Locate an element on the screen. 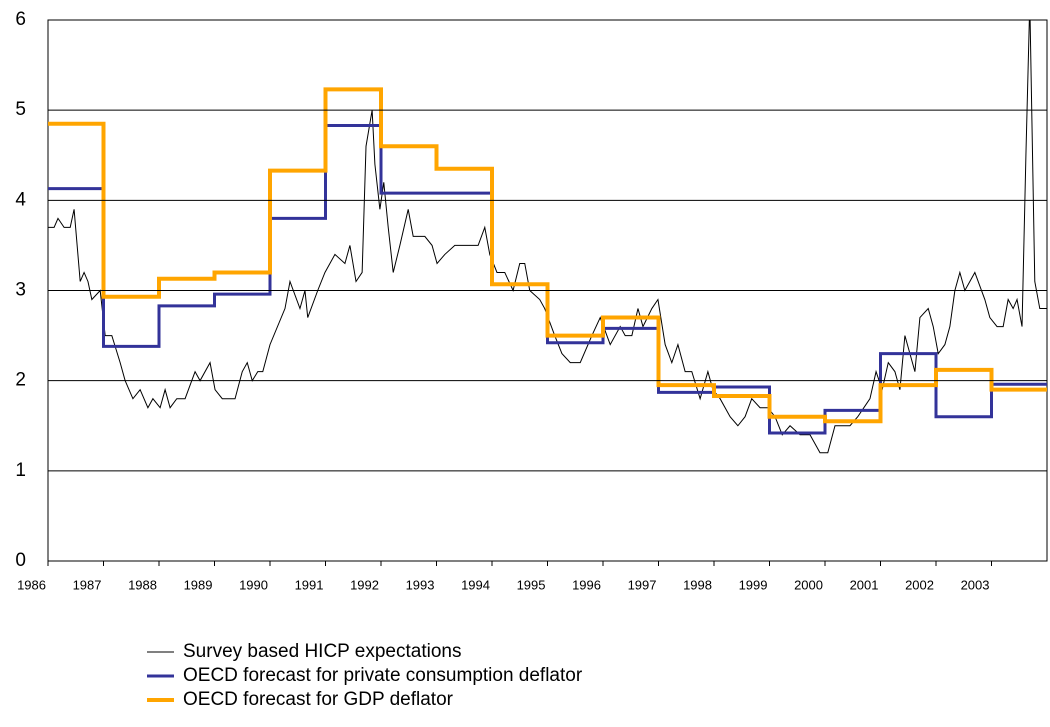 The width and height of the screenshot is (1050, 727). x-tick-label: 1987 is located at coordinates (87, 584).